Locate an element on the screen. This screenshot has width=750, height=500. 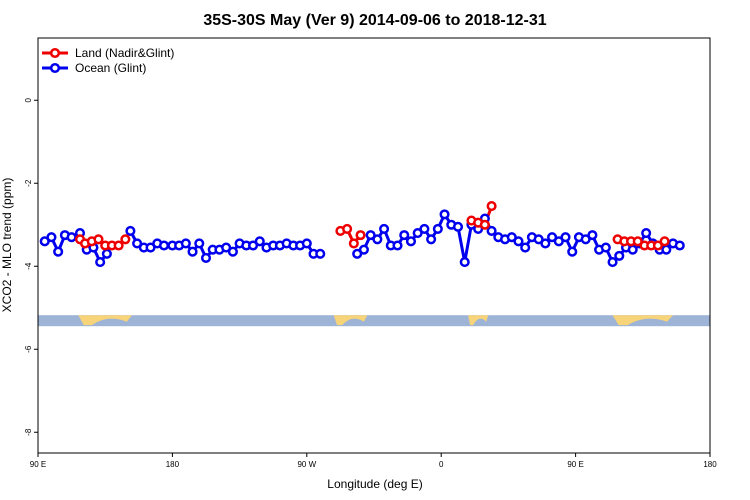
x-axis-label: Longitude (deg E) is located at coordinates (374, 484).